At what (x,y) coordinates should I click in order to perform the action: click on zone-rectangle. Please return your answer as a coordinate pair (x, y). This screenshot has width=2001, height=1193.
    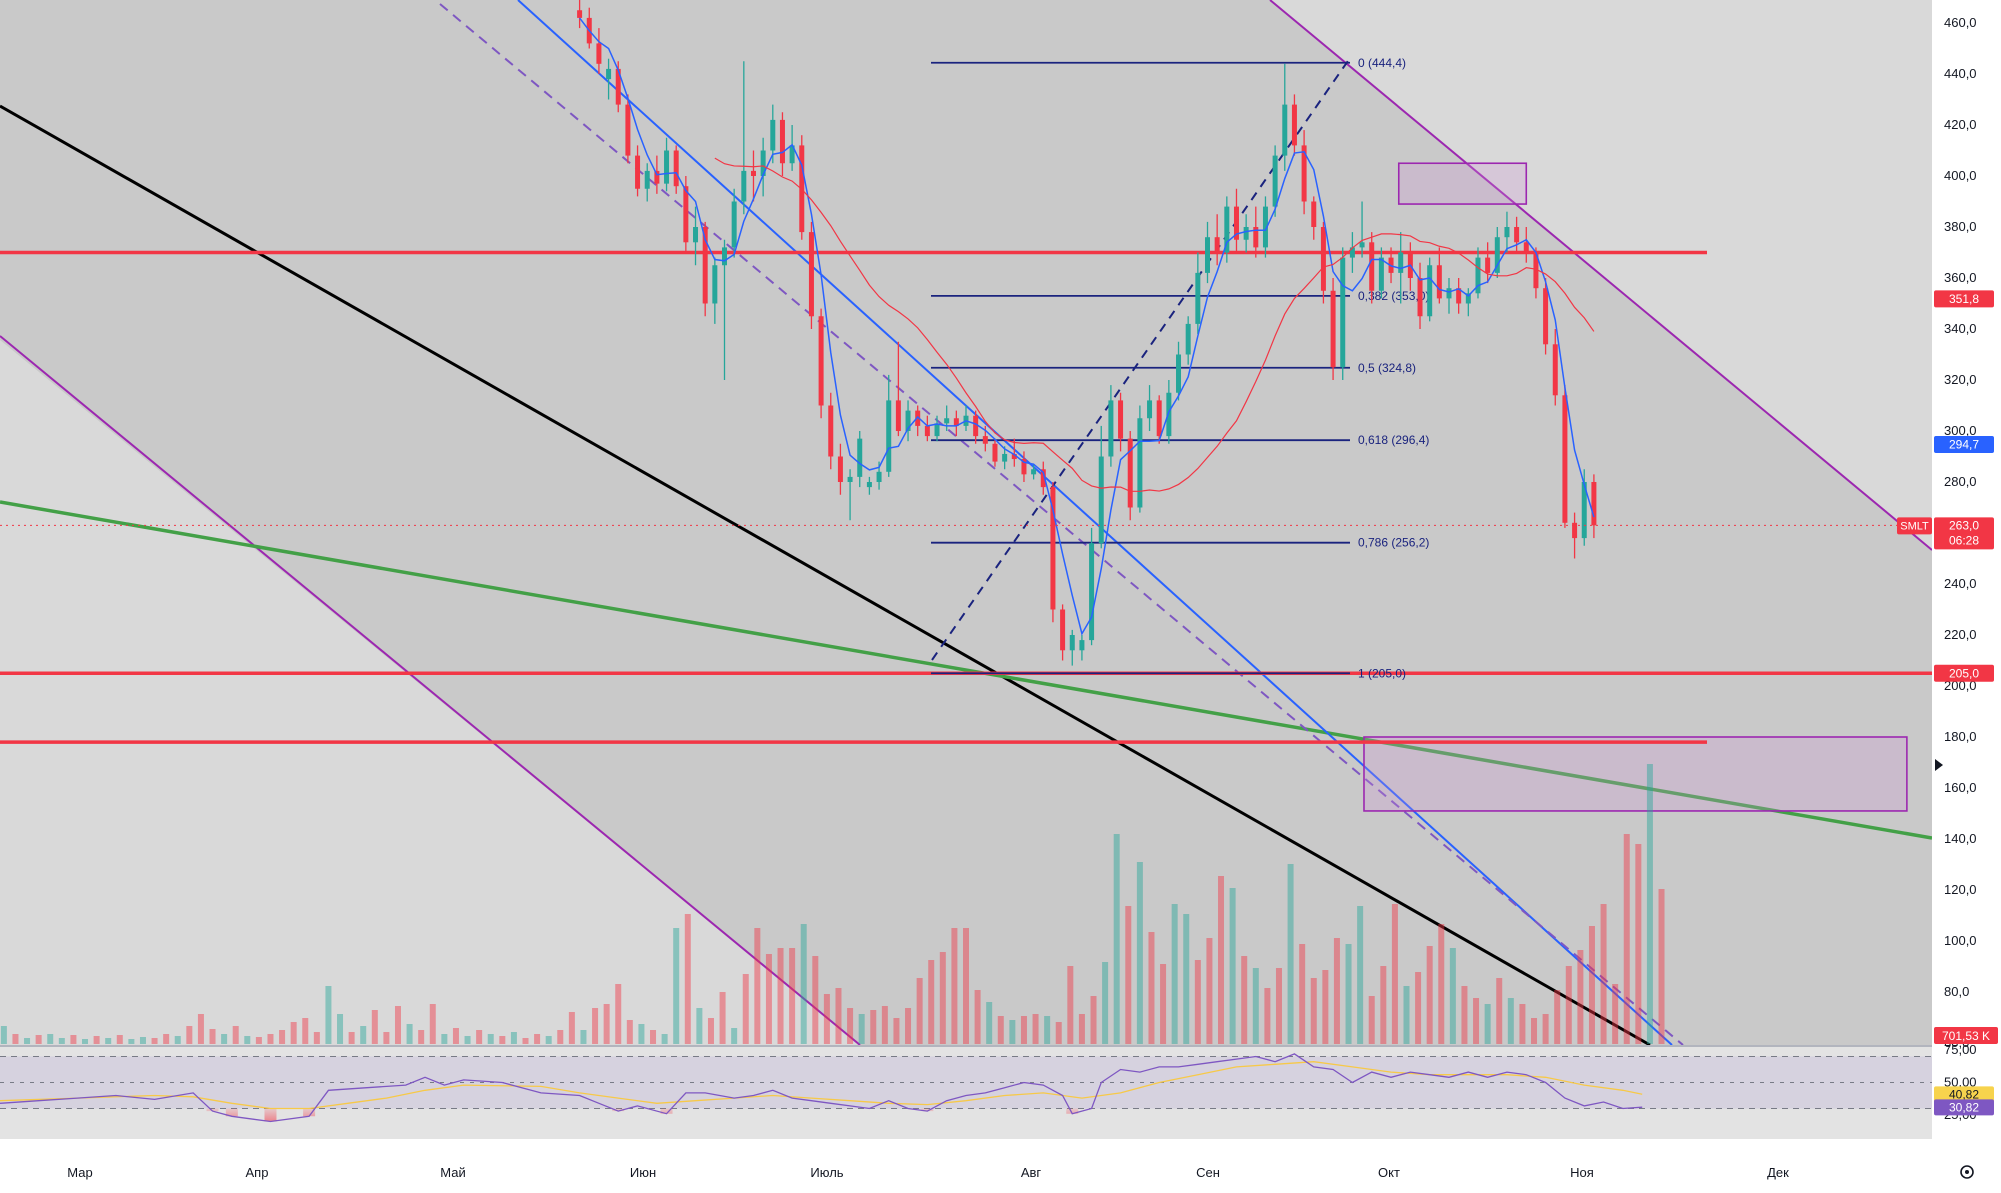
    Looking at the image, I should click on (1635, 774).